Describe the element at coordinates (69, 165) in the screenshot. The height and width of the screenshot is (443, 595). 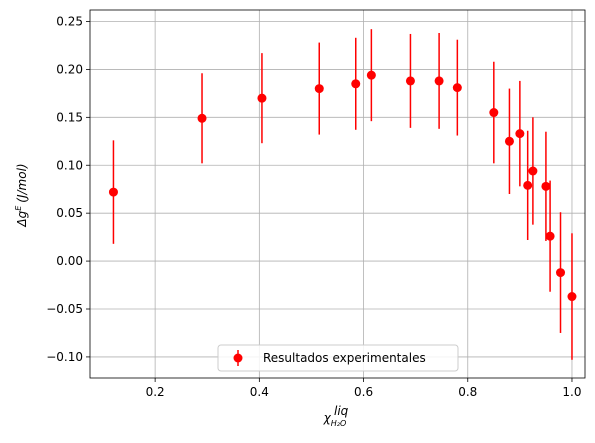
I see `y-tick-label: 0.10` at that location.